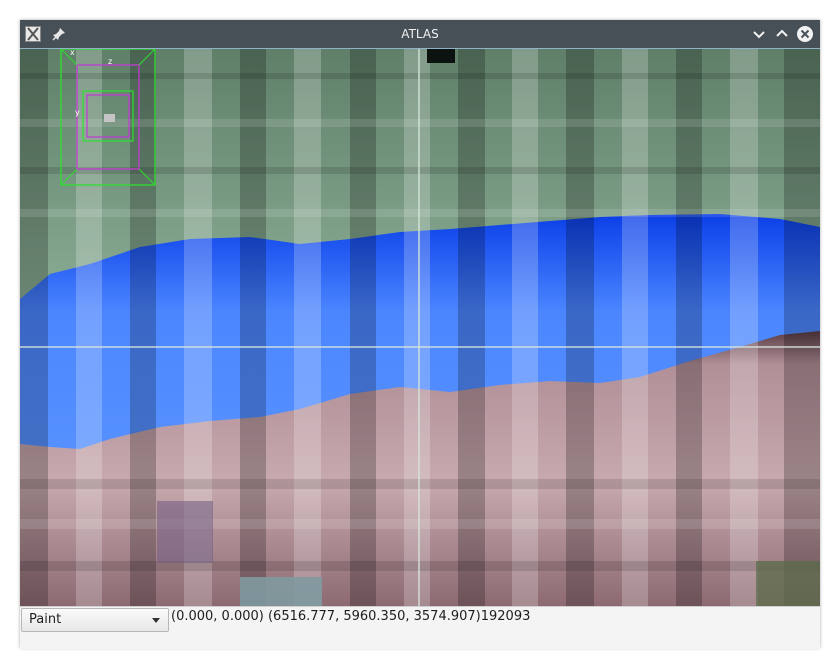  Describe the element at coordinates (281, 591) in the screenshot. I see `teal-patch` at that location.